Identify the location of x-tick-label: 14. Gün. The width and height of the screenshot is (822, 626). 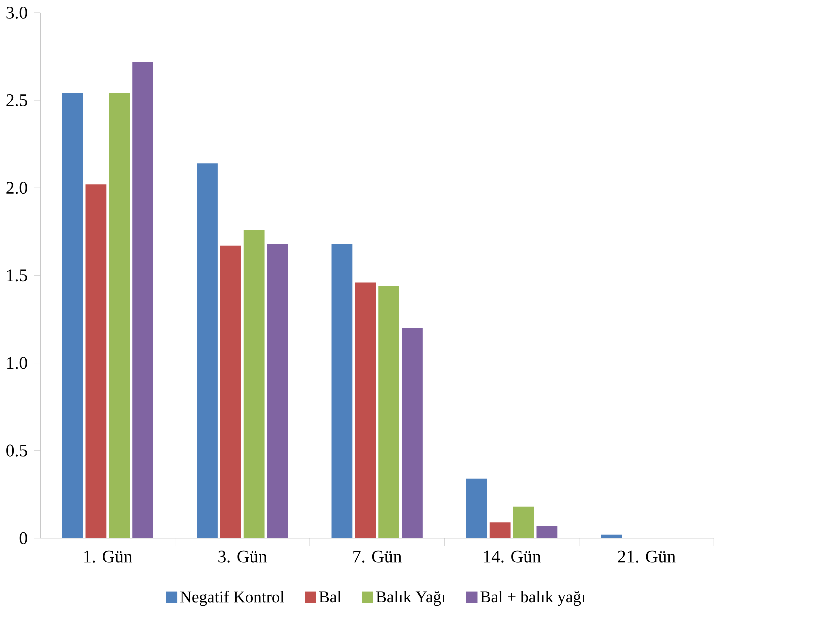
(513, 557).